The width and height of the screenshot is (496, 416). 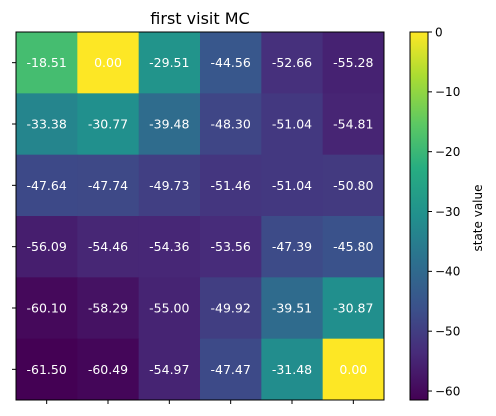 I want to click on cell-value-label: -48.30, so click(x=231, y=124).